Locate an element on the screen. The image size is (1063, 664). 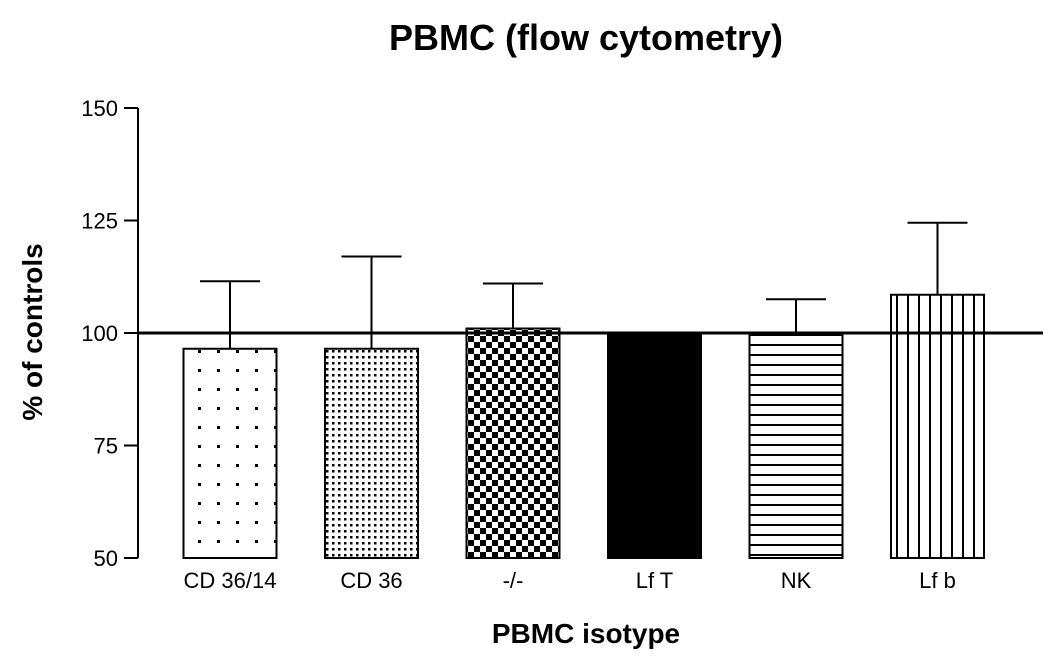
x-tick-label: Lf T is located at coordinates (655, 580).